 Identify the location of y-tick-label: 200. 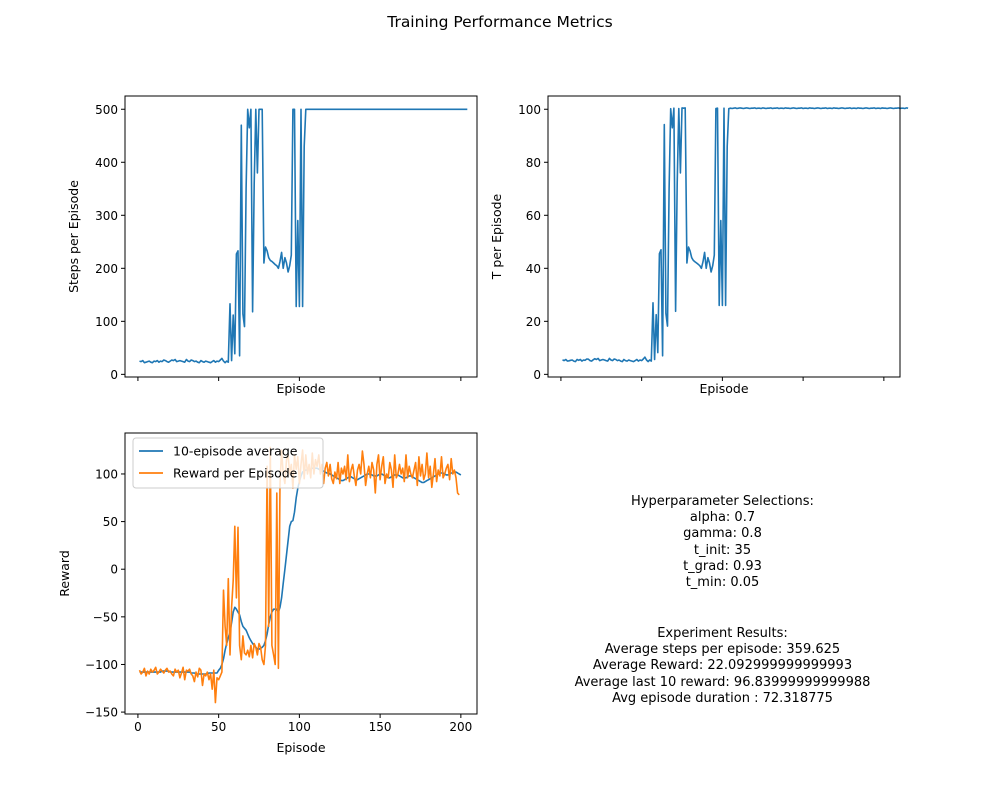
(106, 269).